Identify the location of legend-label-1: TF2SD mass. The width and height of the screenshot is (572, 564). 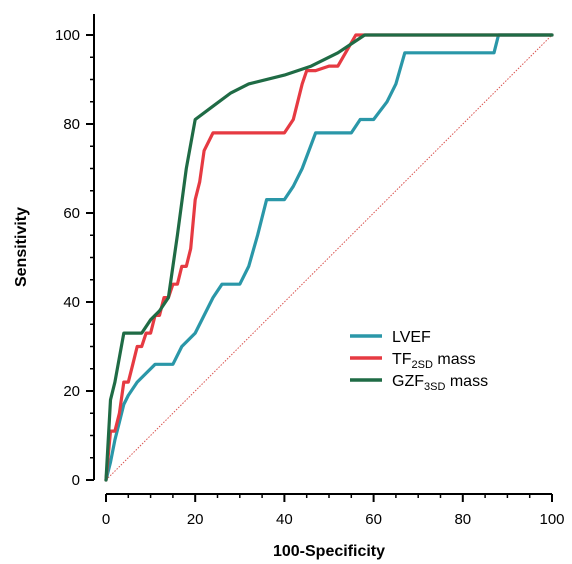
(434, 361).